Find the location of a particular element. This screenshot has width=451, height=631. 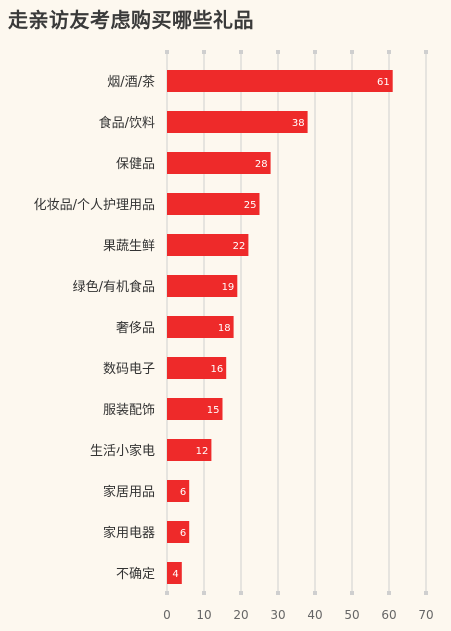

bar-value-label: 12 is located at coordinates (202, 451).